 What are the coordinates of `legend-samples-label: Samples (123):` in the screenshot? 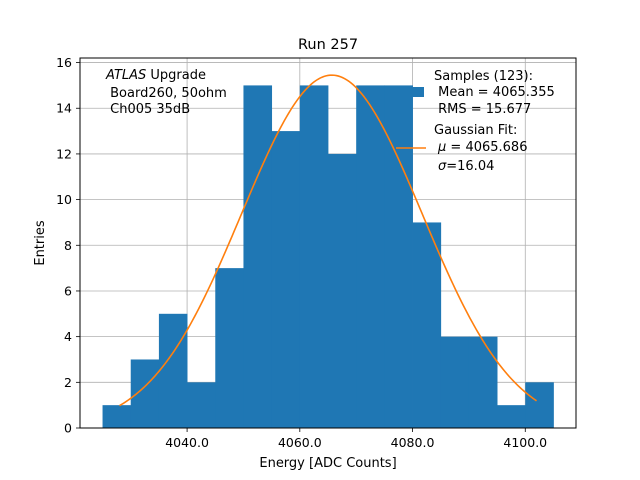 It's located at (483, 76).